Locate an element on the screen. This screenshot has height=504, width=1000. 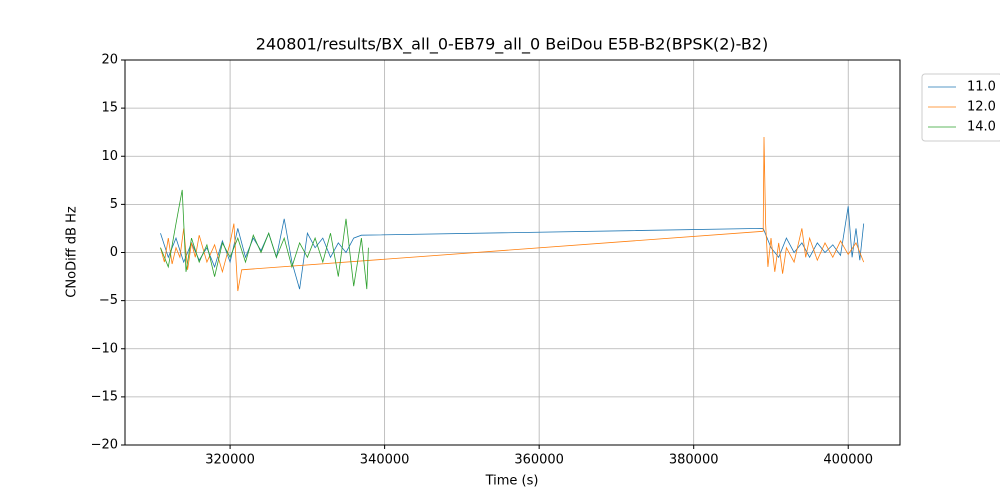
y-tick-label: −15 is located at coordinates (104, 396).